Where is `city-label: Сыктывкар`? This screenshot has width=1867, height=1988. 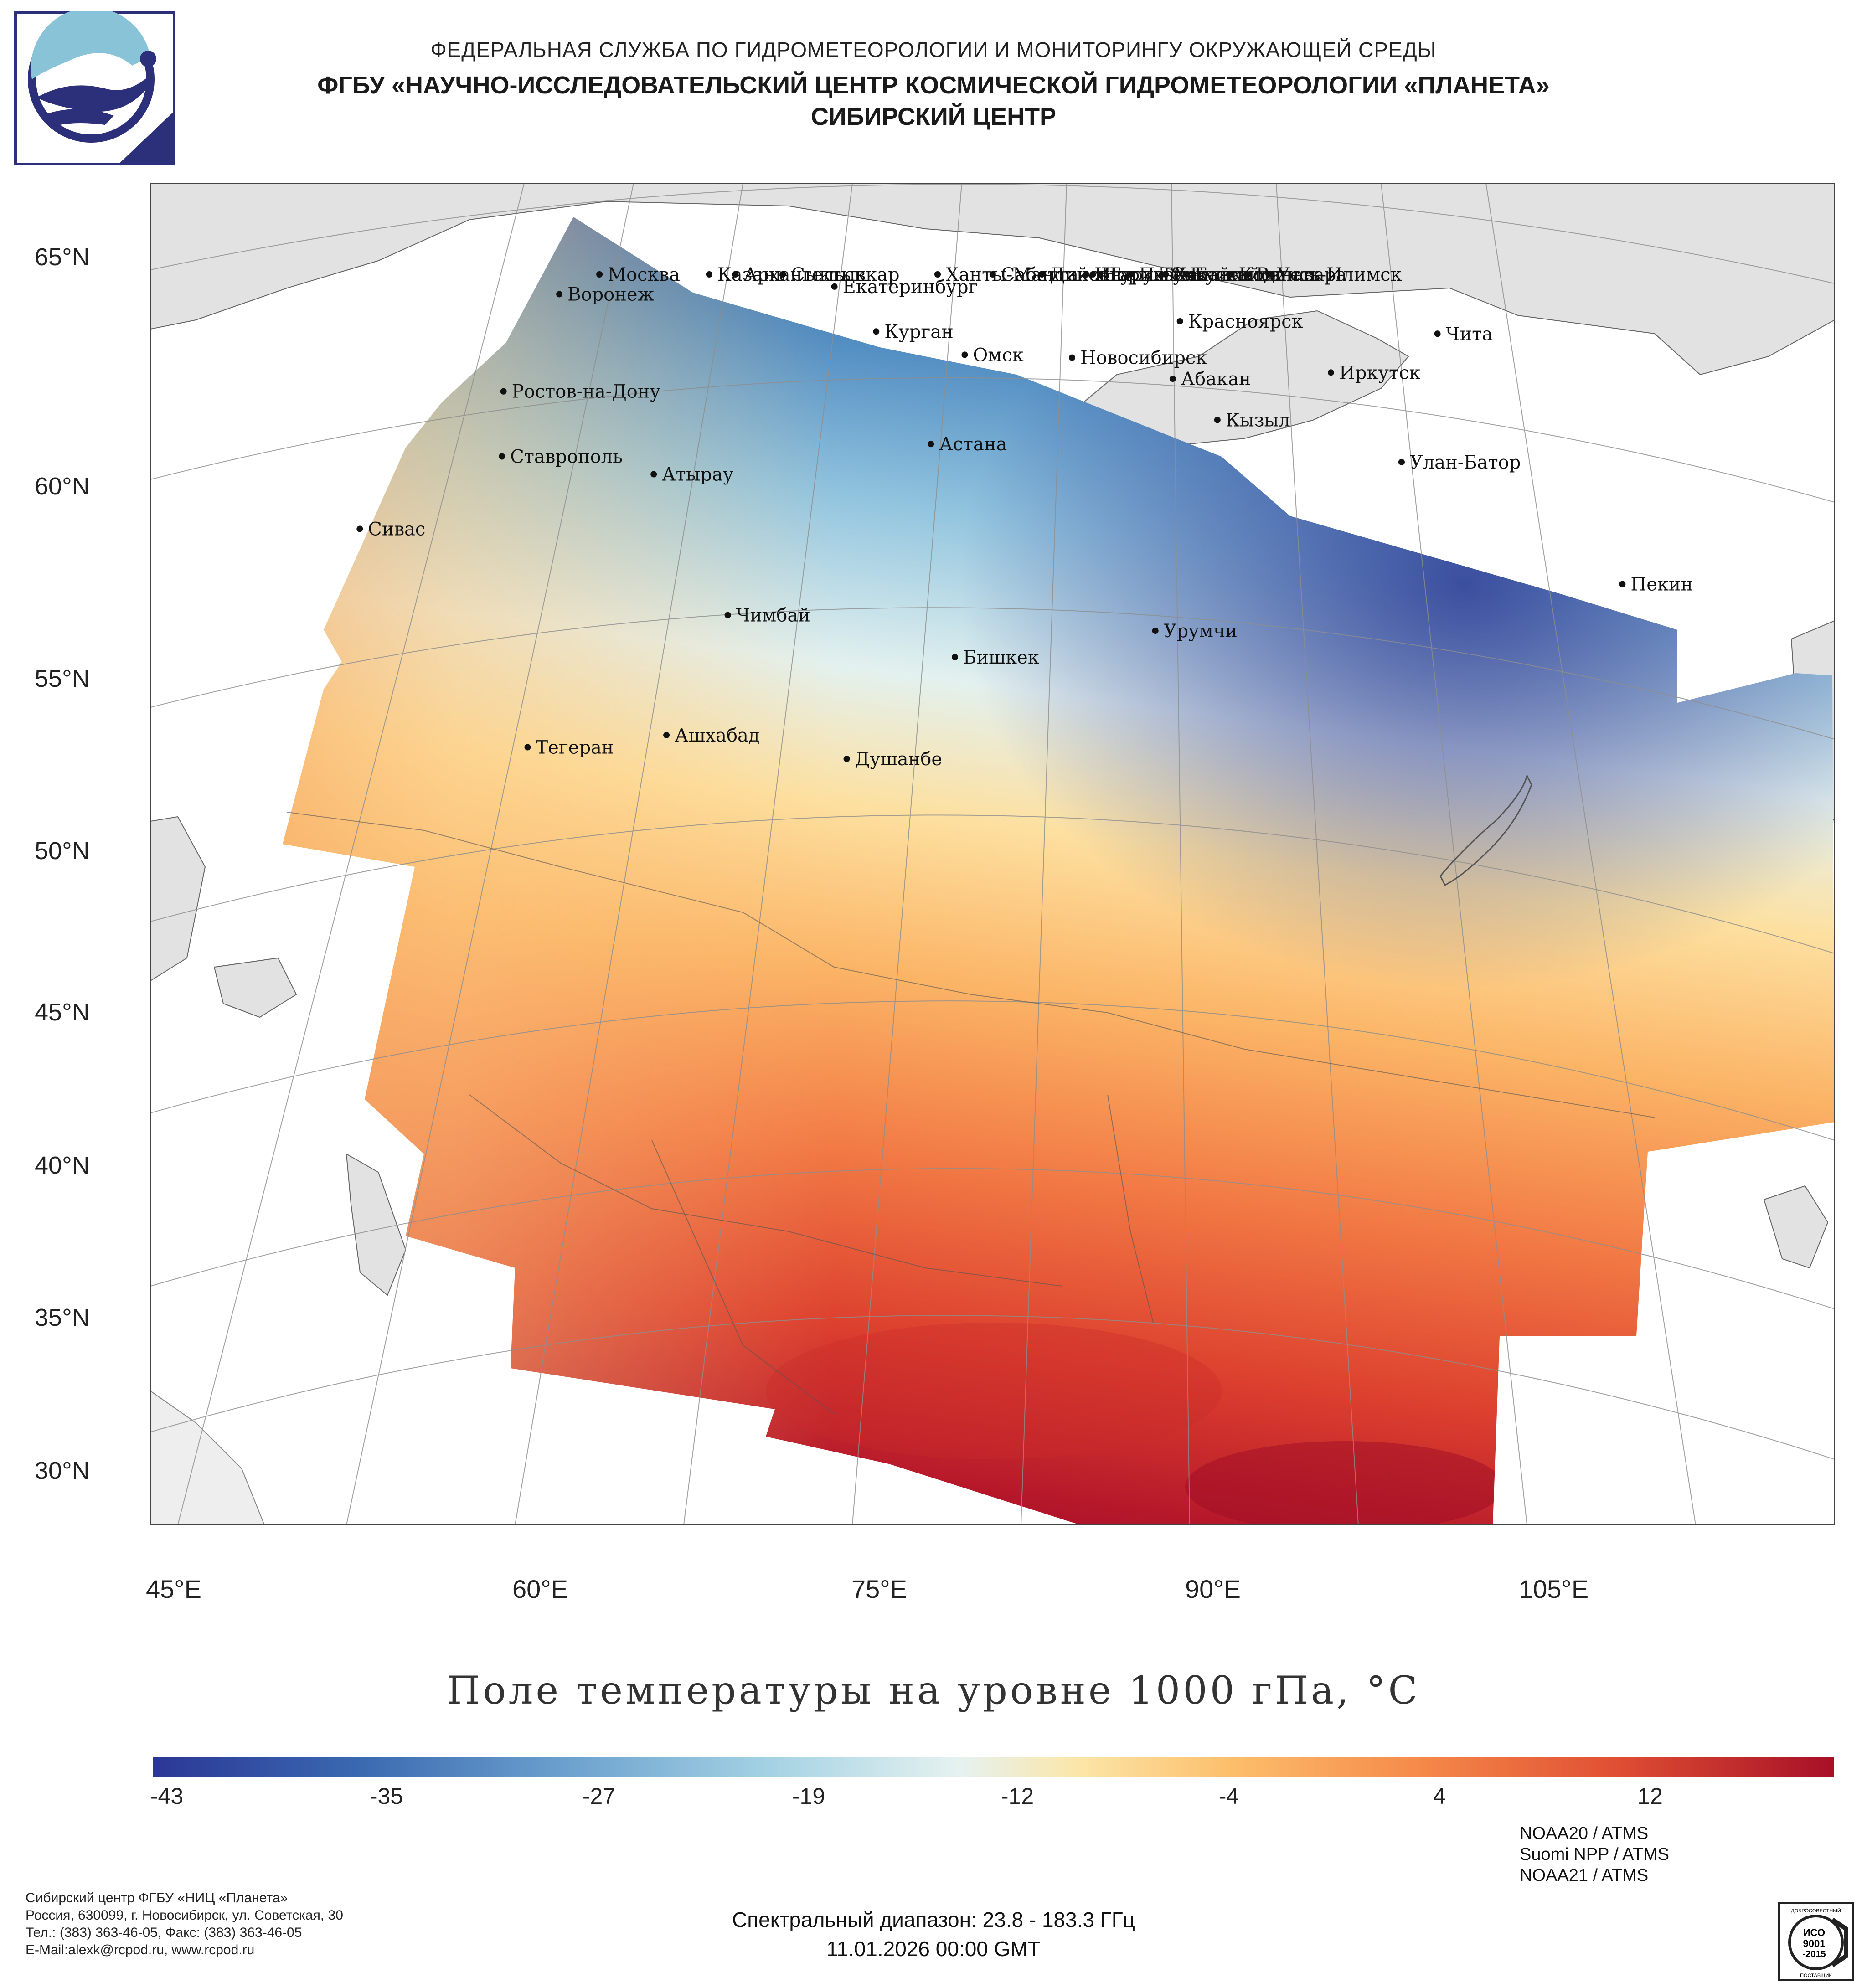 city-label: Сыктывкар is located at coordinates (845, 274).